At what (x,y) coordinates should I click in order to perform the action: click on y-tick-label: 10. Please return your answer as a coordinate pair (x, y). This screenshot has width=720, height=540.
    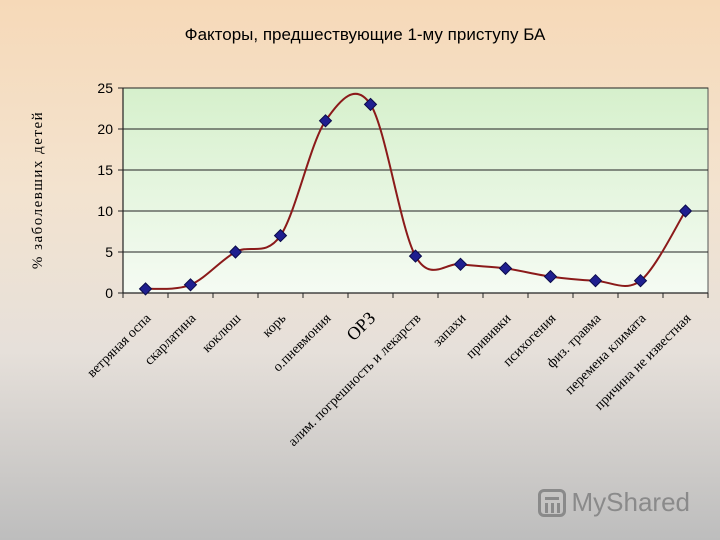
    Looking at the image, I should click on (105, 211).